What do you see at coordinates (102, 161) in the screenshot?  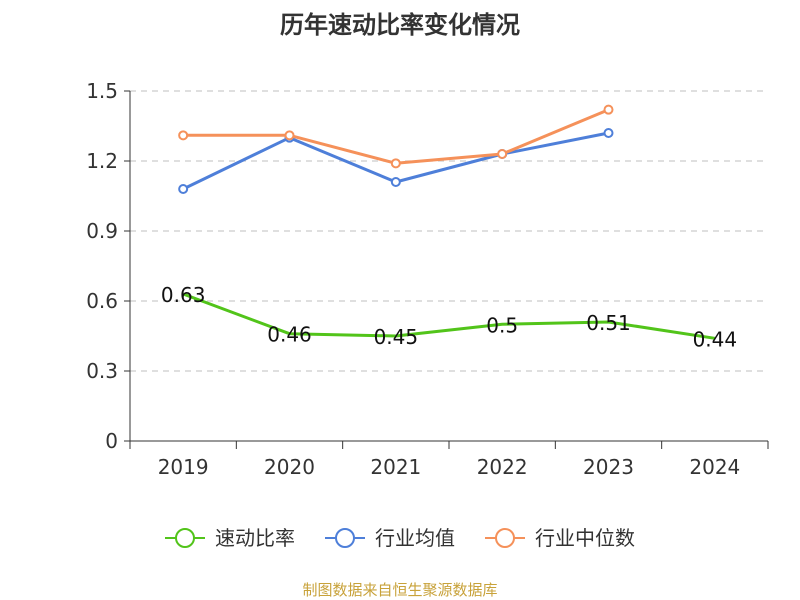 I see `y-tick-label: 1.2` at bounding box center [102, 161].